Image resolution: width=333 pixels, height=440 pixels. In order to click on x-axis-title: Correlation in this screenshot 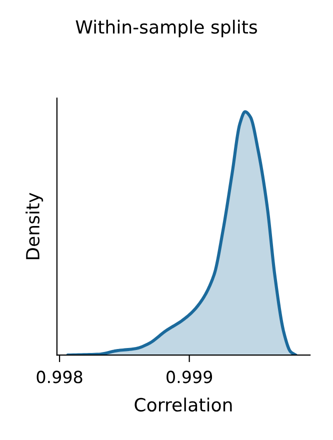, I will do `click(183, 405)`.